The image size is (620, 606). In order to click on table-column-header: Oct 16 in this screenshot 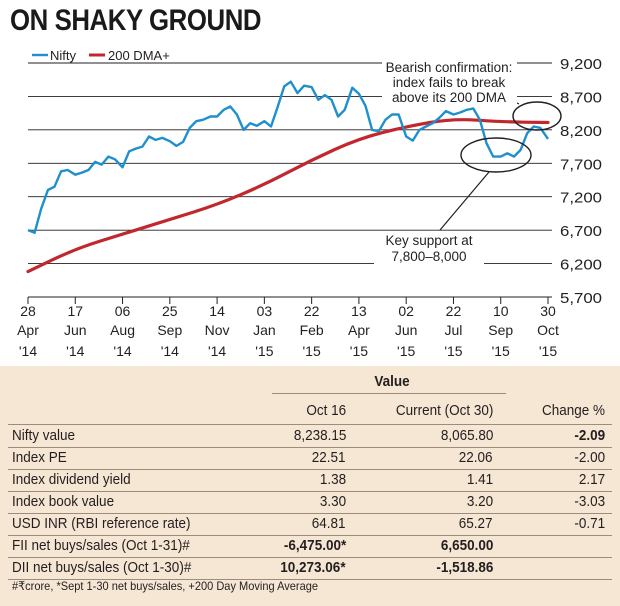, I will do `click(326, 410)`.